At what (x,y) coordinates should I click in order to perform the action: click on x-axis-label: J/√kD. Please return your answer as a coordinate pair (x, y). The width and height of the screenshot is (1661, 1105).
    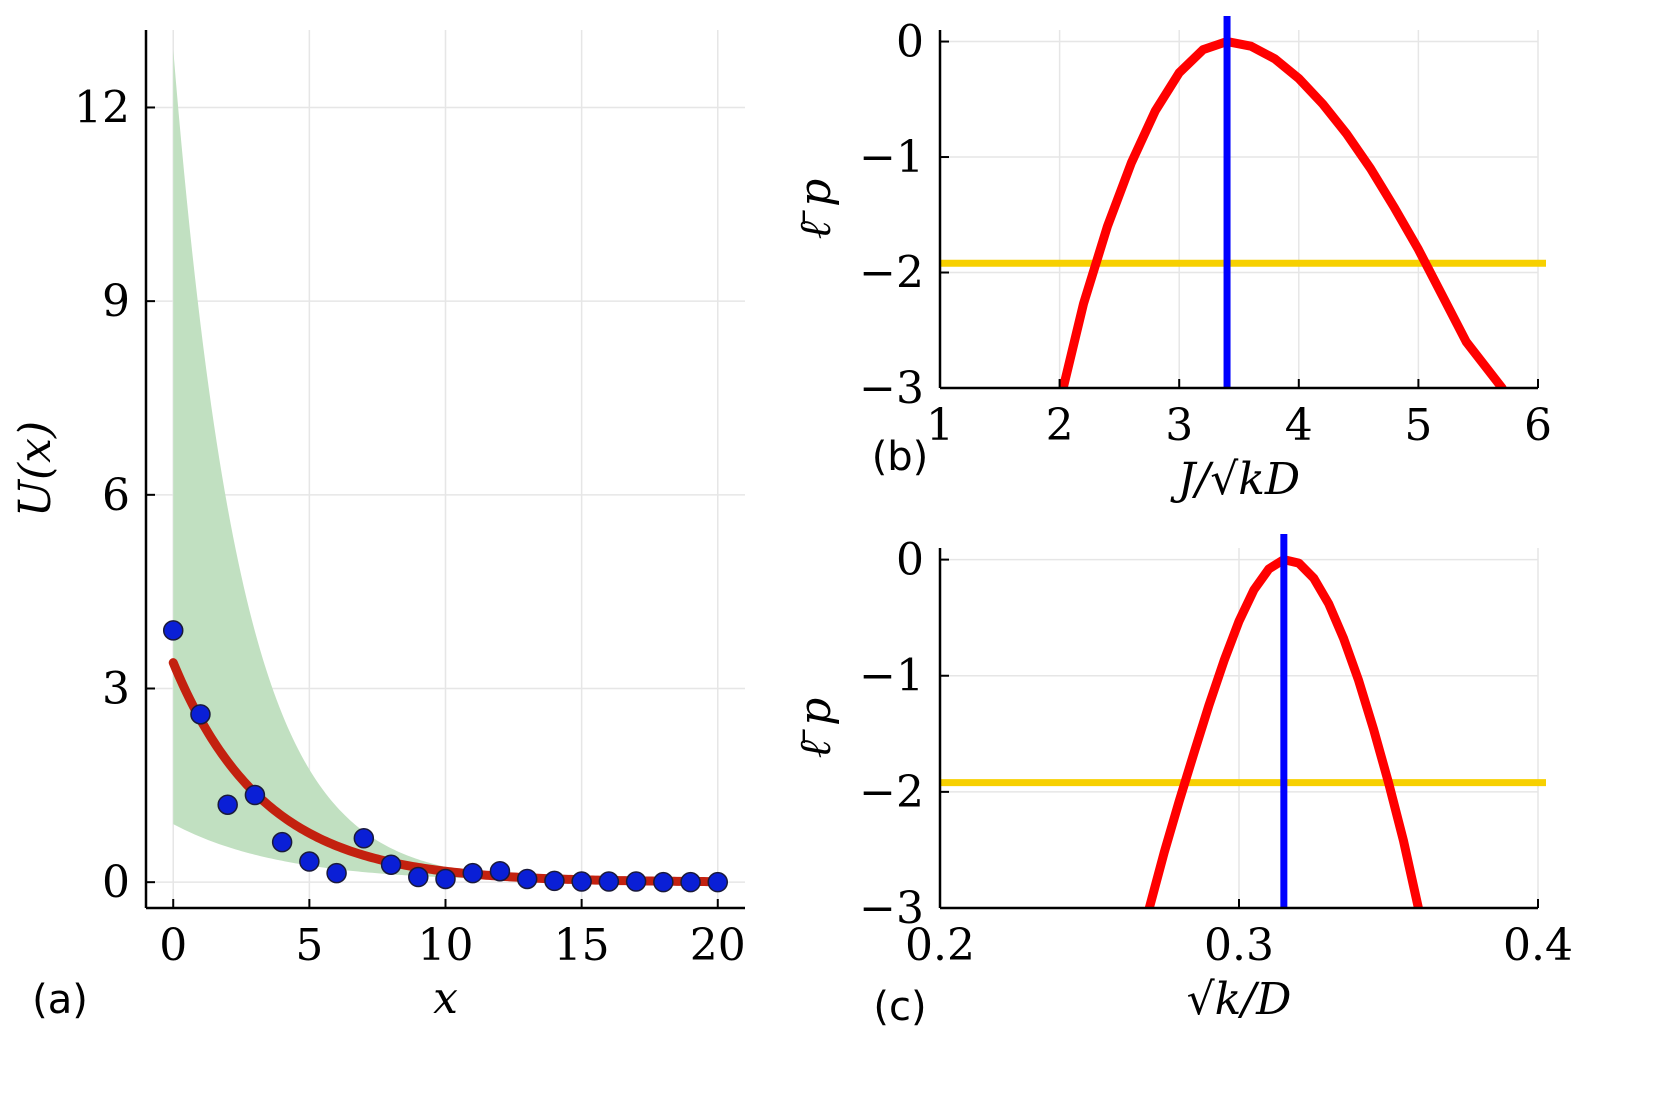
    Looking at the image, I should click on (1235, 479).